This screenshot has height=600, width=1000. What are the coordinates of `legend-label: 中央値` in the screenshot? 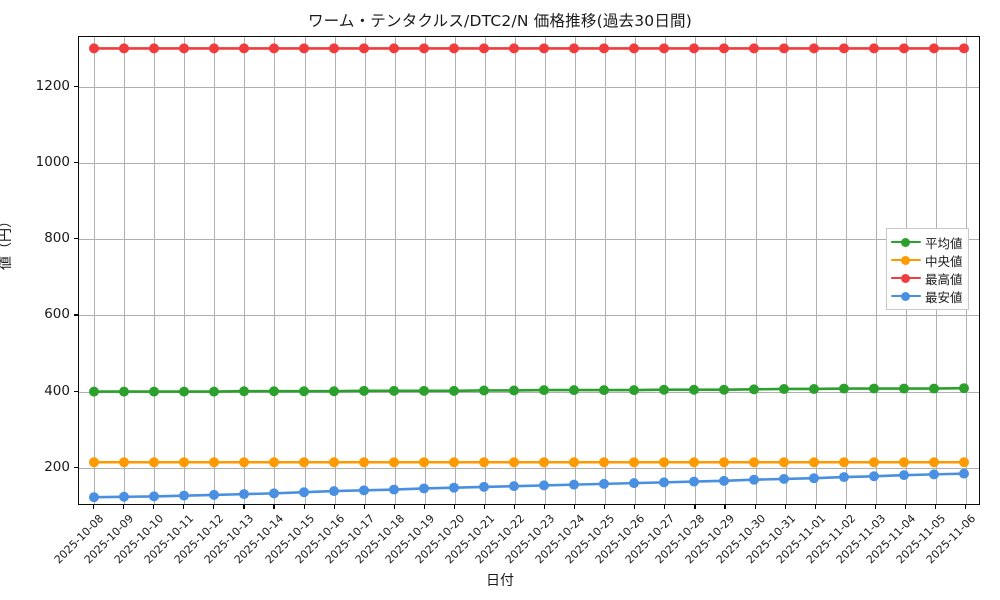 It's located at (944, 261).